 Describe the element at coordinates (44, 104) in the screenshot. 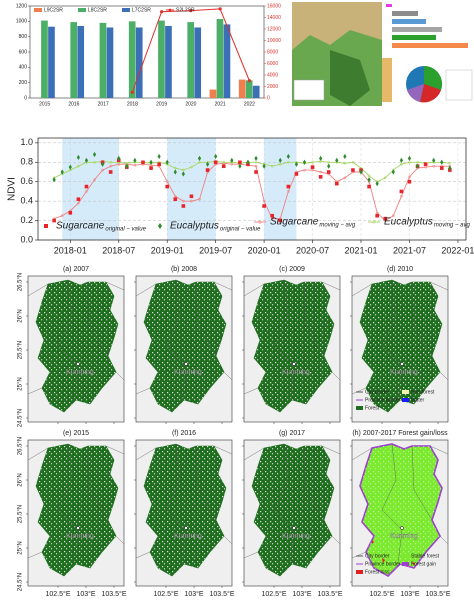

I see `x-tick-label: 2015` at that location.